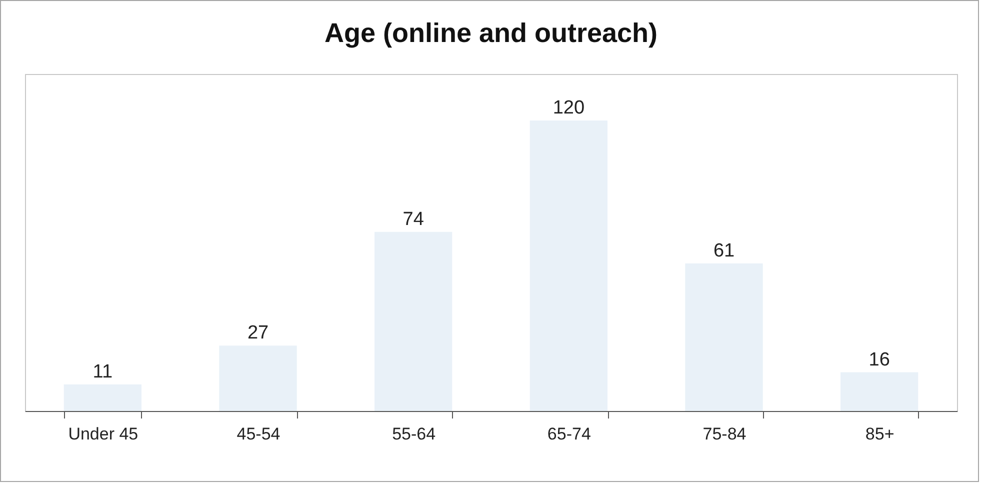  Describe the element at coordinates (102, 371) in the screenshot. I see `data-label: 11` at that location.